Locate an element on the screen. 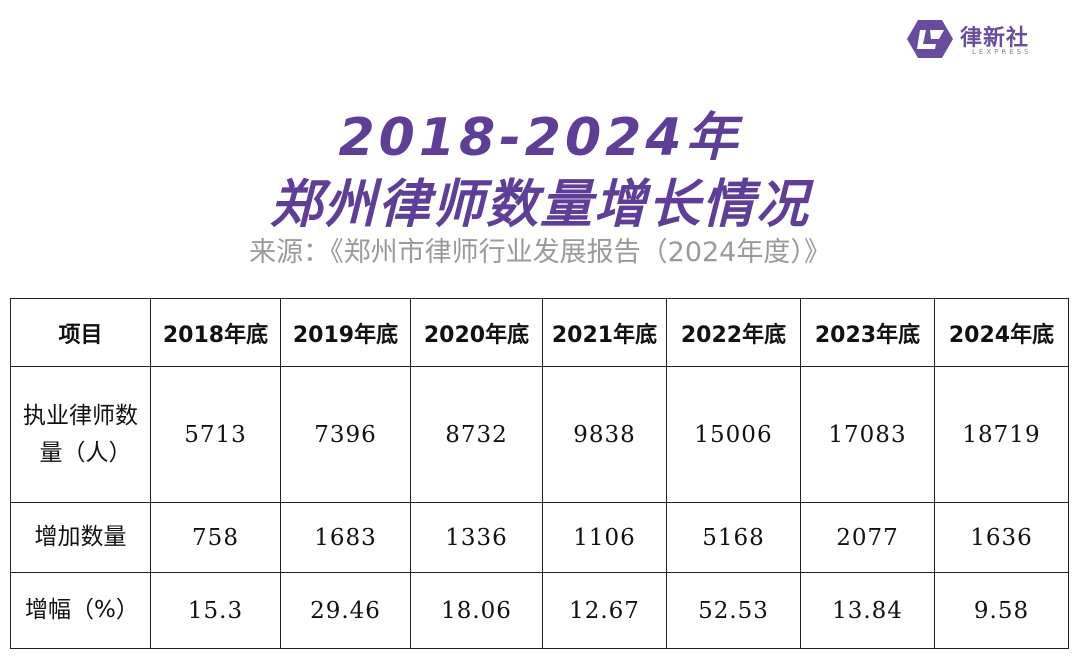 This screenshot has height=671, width=1080. logo-subtitle: LEXPRESS is located at coordinates (1002, 52).